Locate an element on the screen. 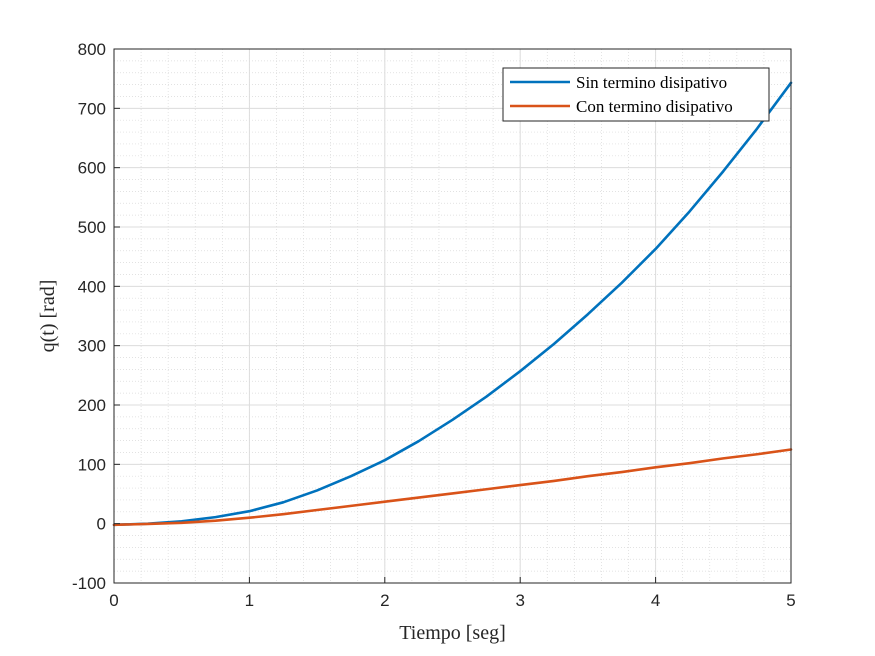 This screenshot has width=875, height=656. y-tick-label: 200 is located at coordinates (92, 405).